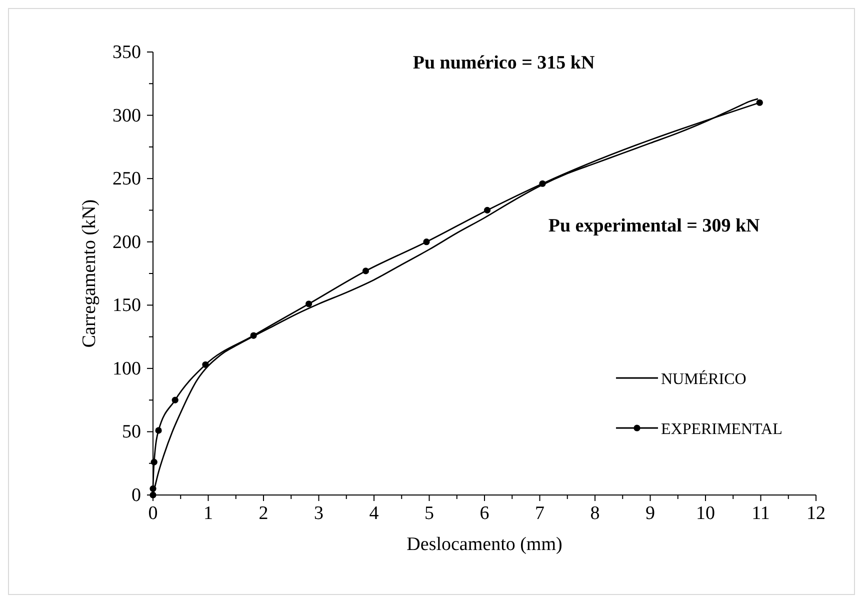  What do you see at coordinates (485, 513) in the screenshot?
I see `x-tick-label: 6` at bounding box center [485, 513].